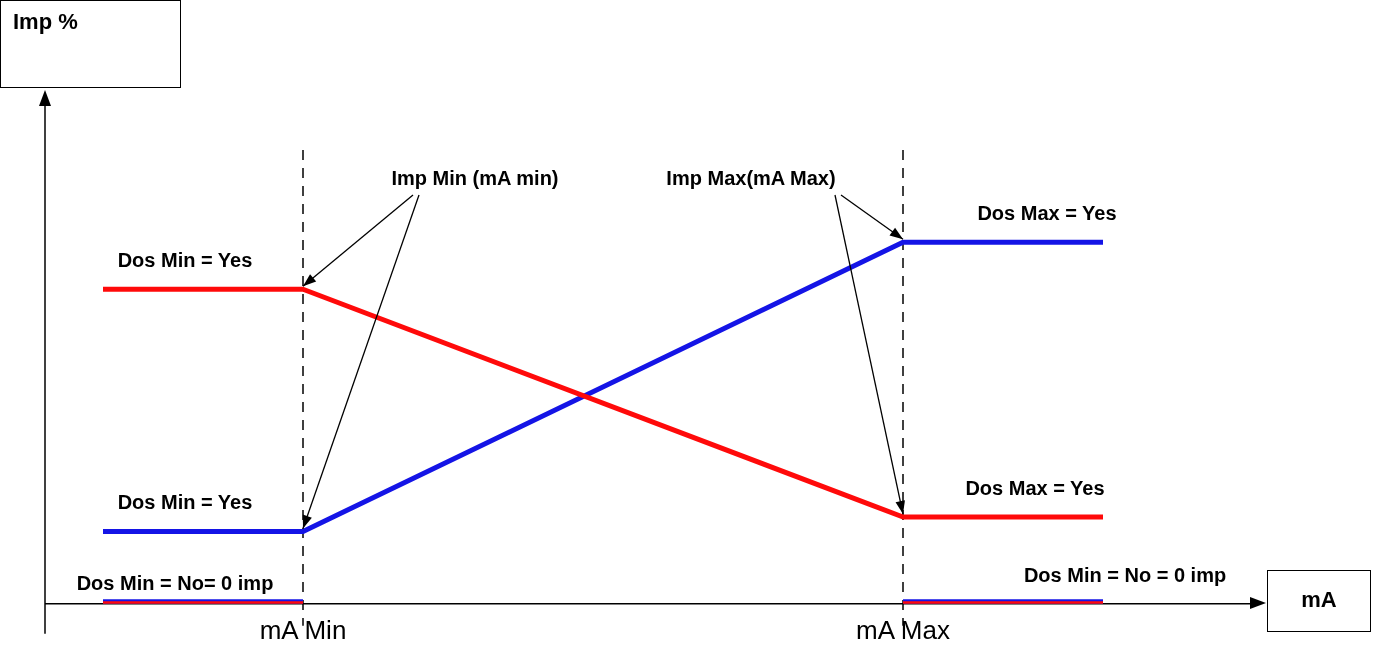  I want to click on text: Imp Min (mA min), so click(475, 178).